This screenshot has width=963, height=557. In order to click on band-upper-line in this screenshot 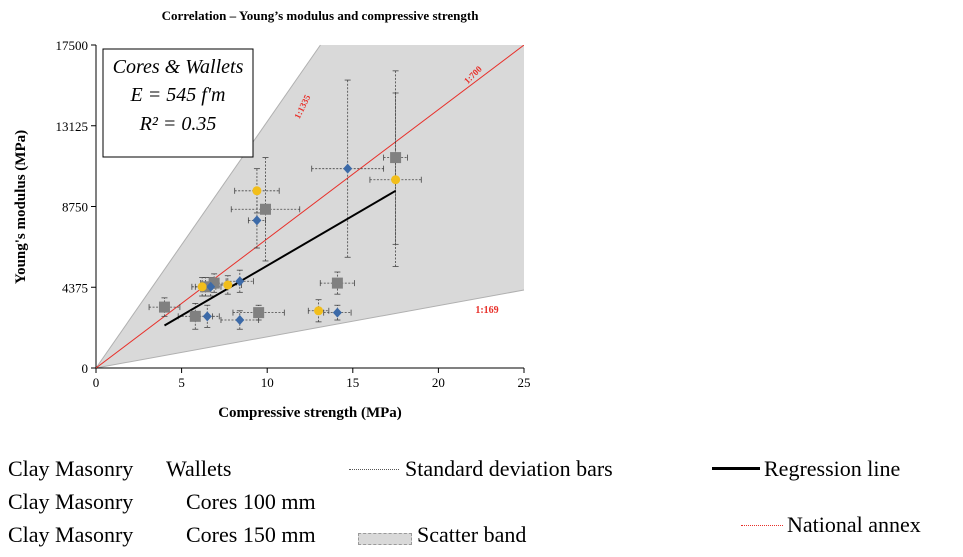, I will do `click(208, 206)`.